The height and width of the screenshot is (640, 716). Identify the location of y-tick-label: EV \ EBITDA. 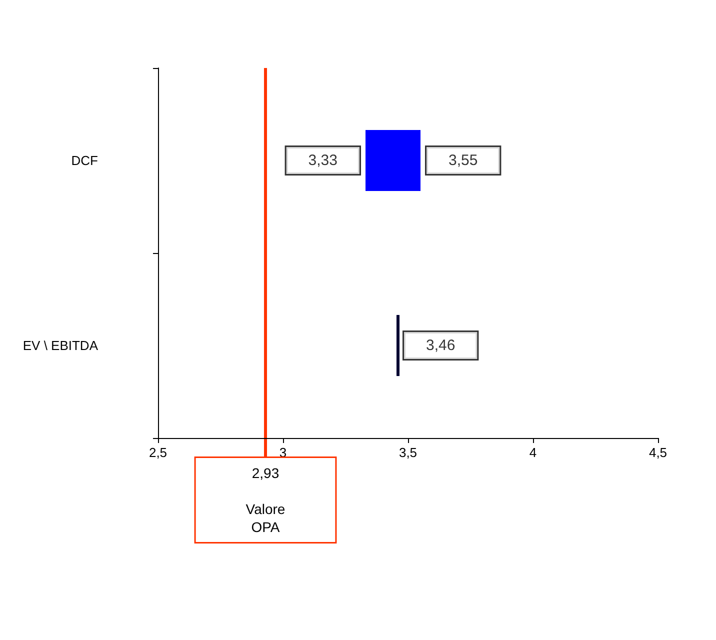
(60, 345).